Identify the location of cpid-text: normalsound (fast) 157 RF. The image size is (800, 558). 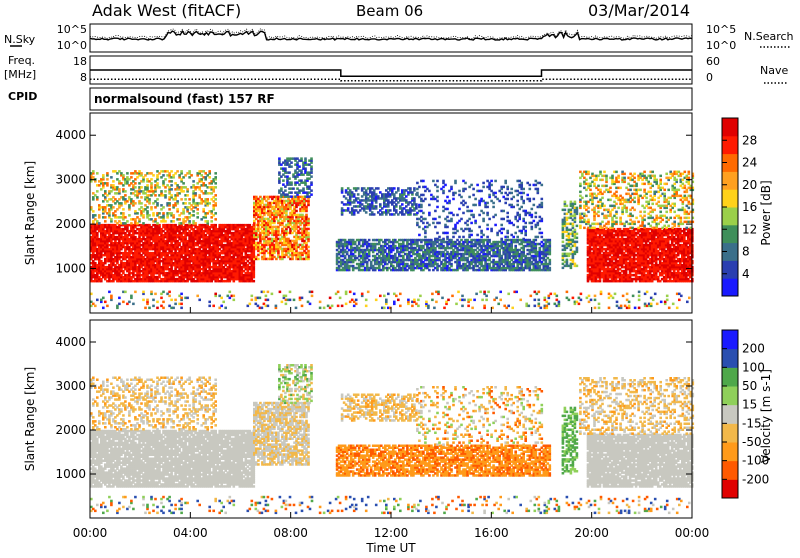
(184, 99).